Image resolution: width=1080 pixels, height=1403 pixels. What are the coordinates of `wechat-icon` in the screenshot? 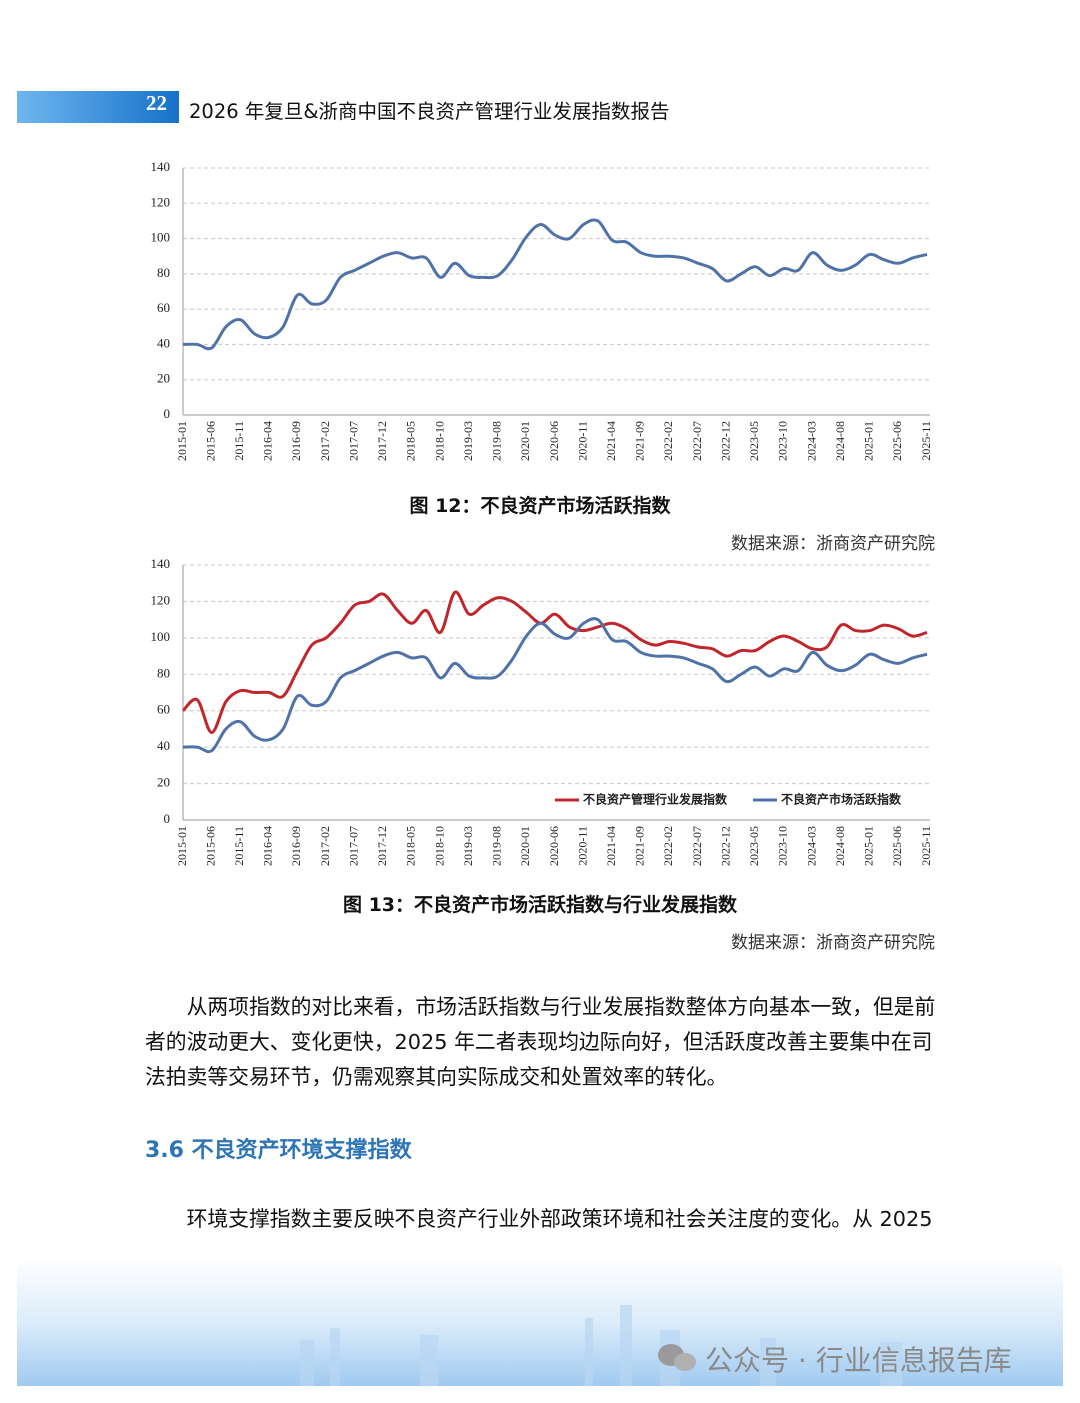 It's located at (677, 1357).